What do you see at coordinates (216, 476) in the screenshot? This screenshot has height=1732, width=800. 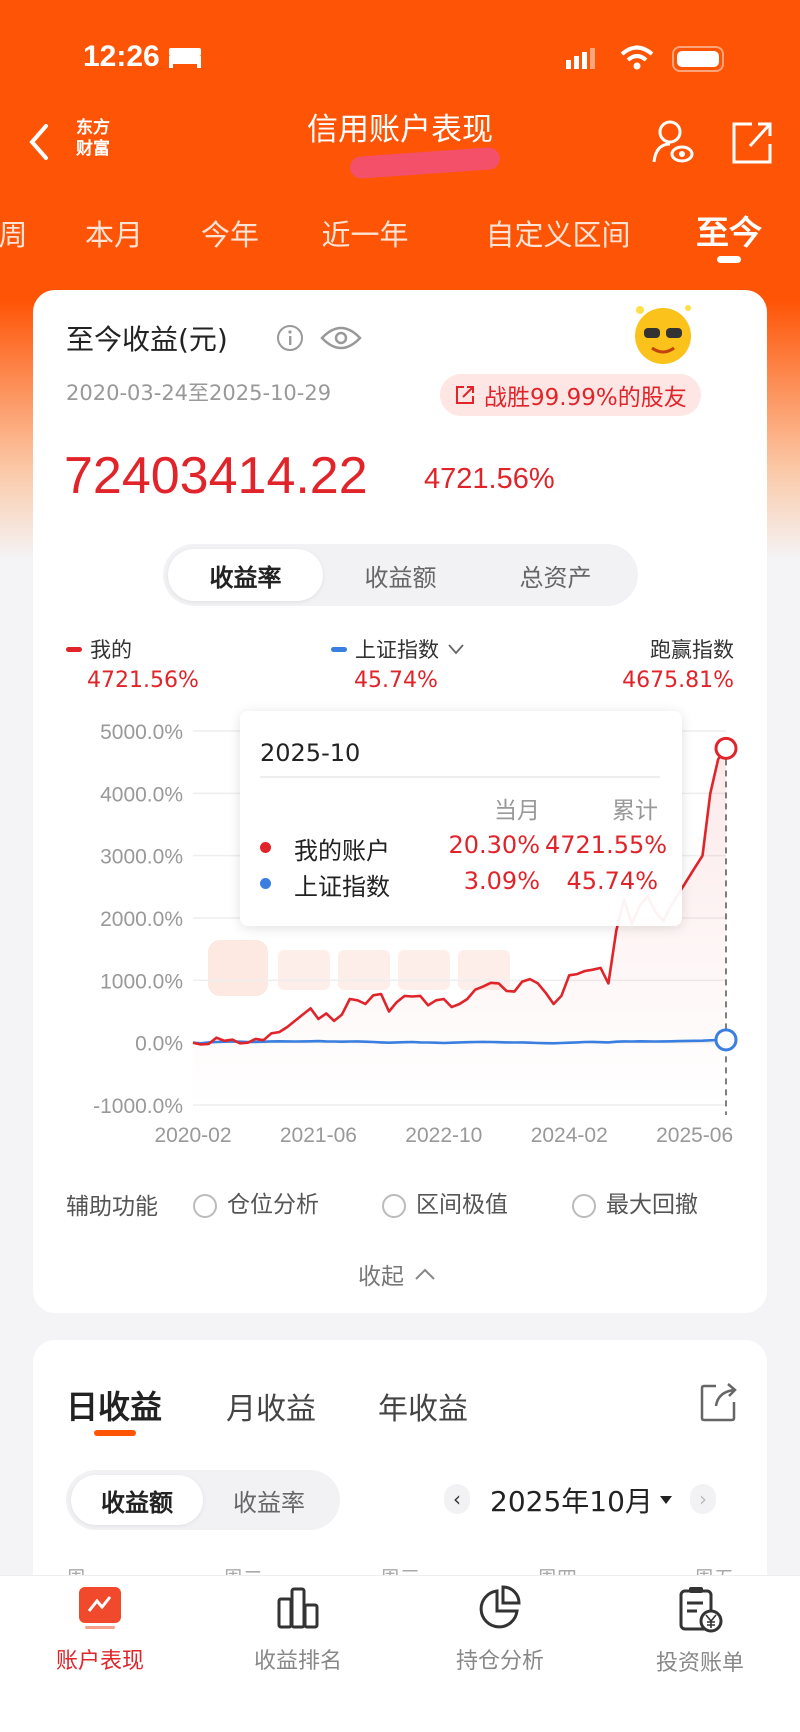 I see `total-profit-amount: 72403414.22` at bounding box center [216, 476].